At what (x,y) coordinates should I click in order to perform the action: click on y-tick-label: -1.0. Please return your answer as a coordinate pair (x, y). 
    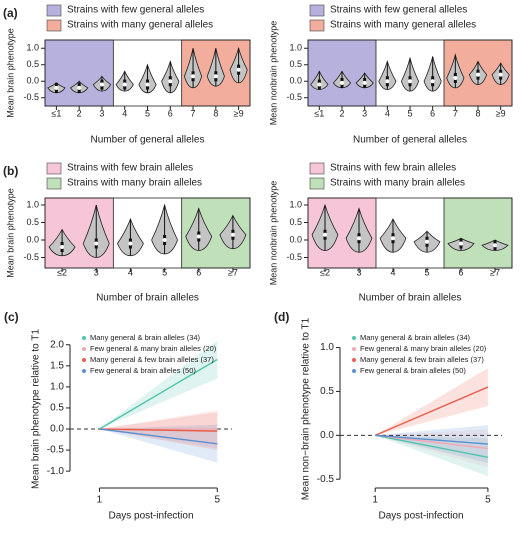
    Looking at the image, I should click on (56, 471).